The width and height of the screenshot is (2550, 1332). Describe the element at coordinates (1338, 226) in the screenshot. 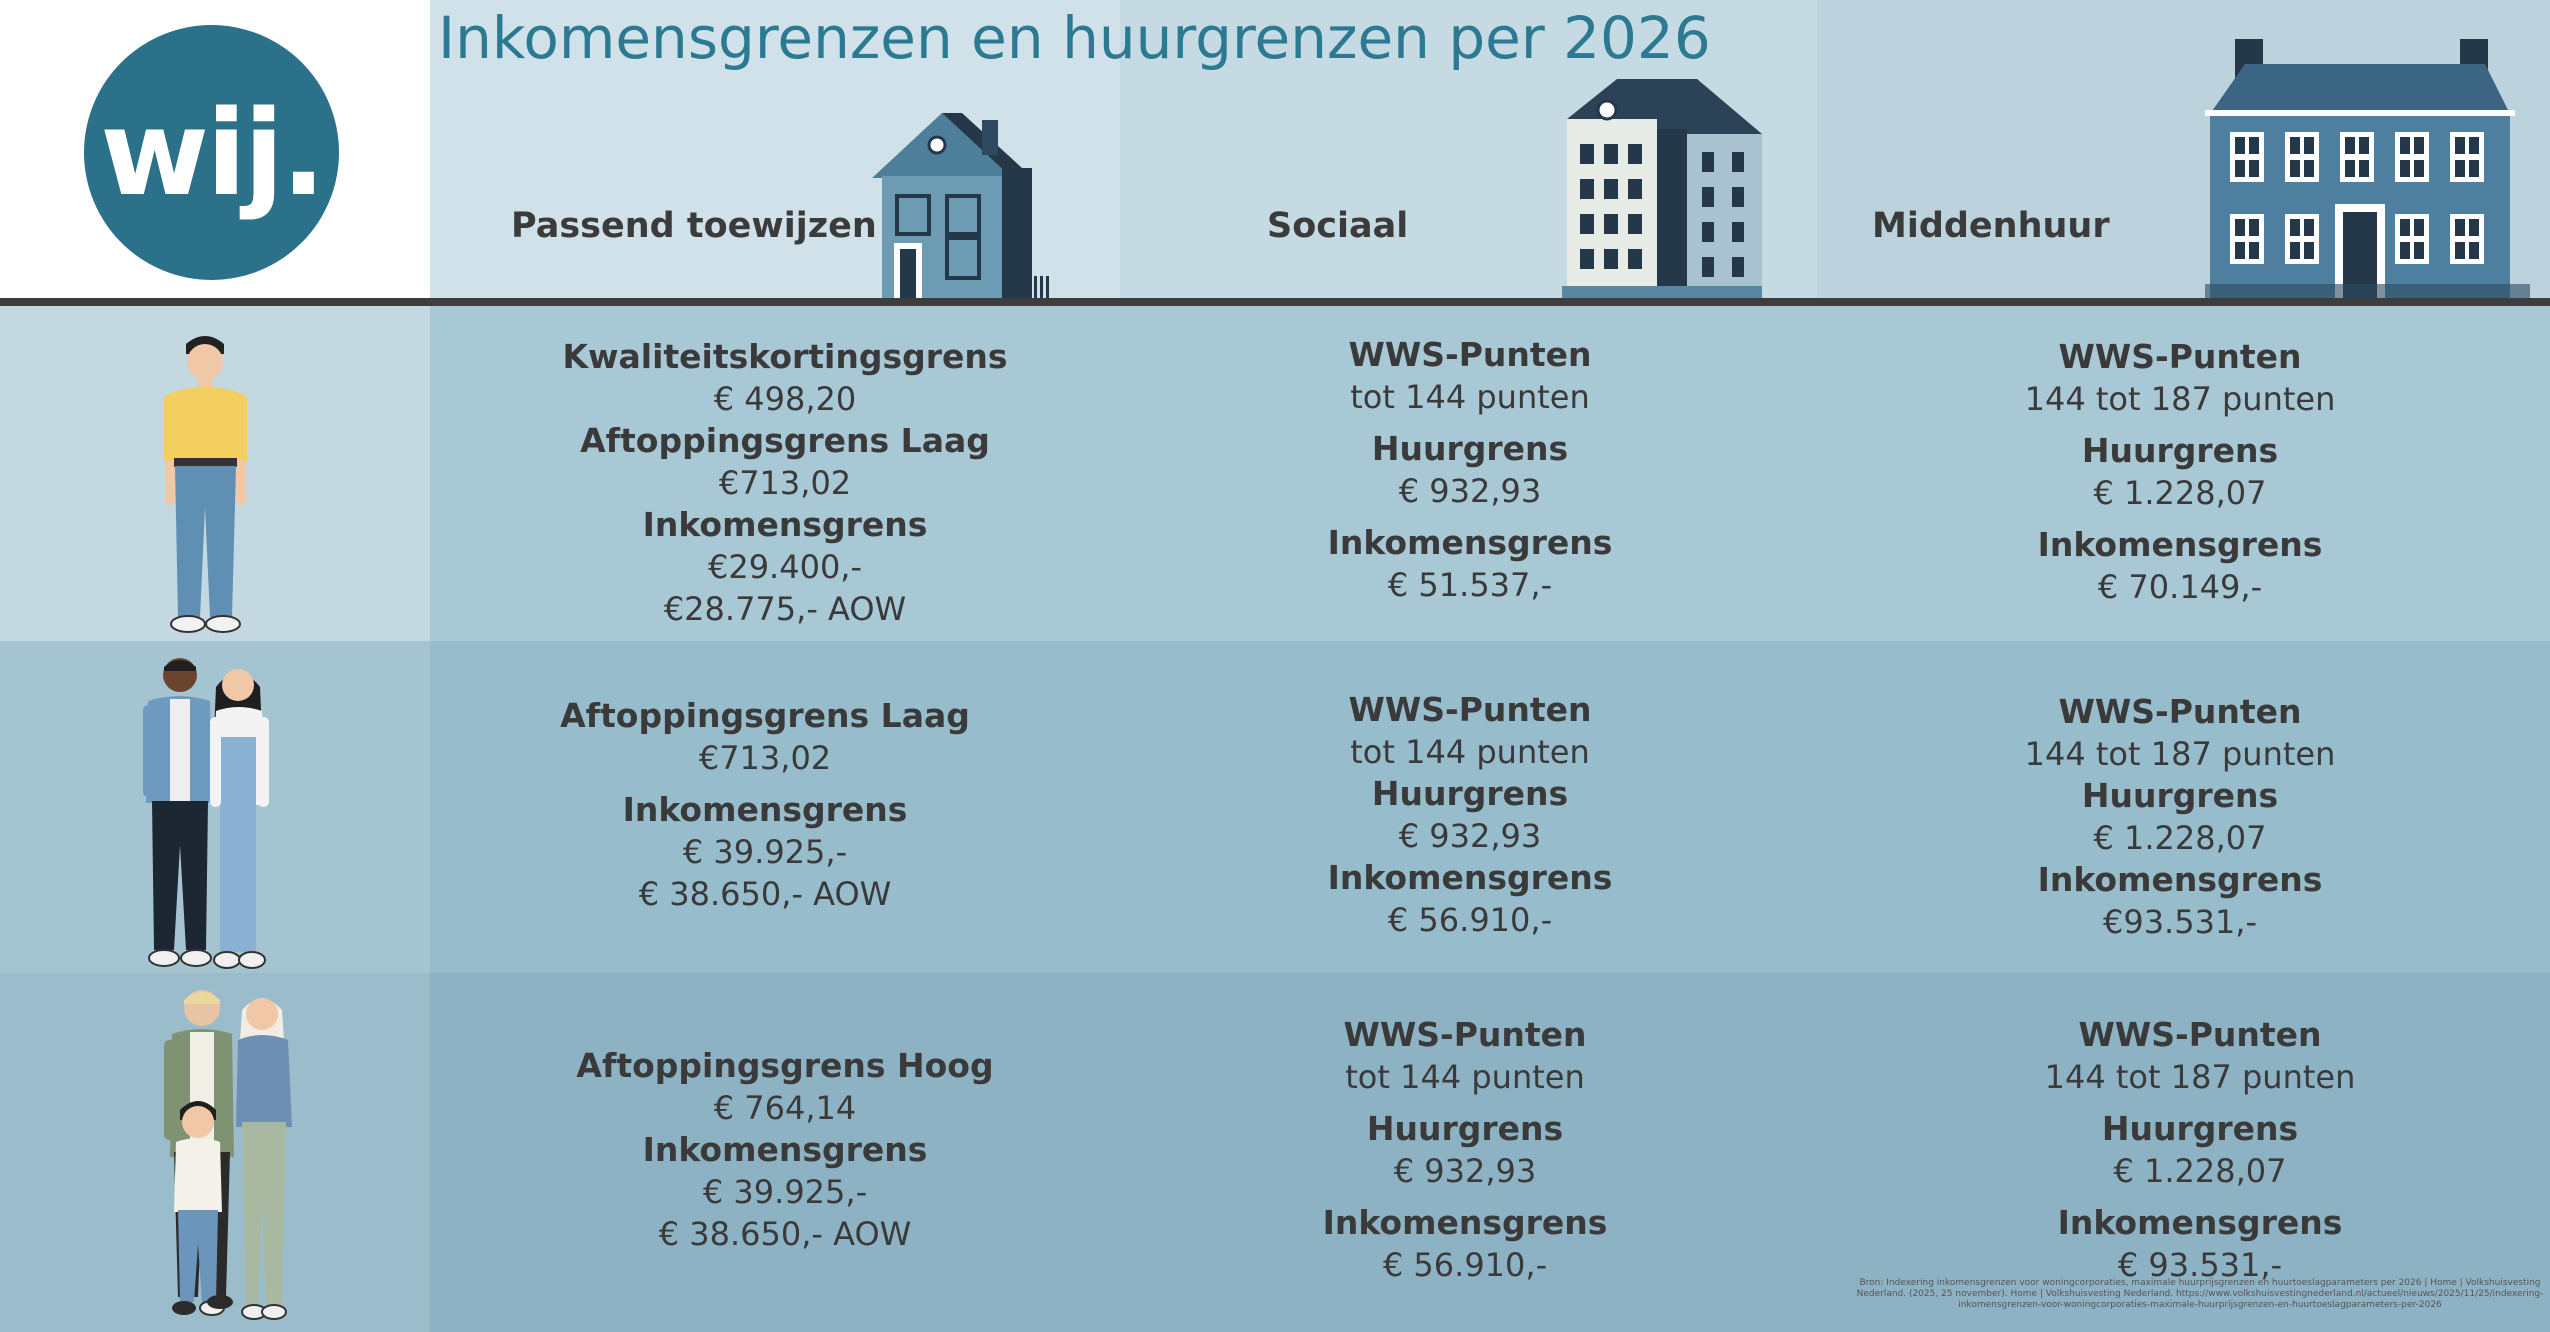

I see `column-header-sociaal: Sociaal` at that location.